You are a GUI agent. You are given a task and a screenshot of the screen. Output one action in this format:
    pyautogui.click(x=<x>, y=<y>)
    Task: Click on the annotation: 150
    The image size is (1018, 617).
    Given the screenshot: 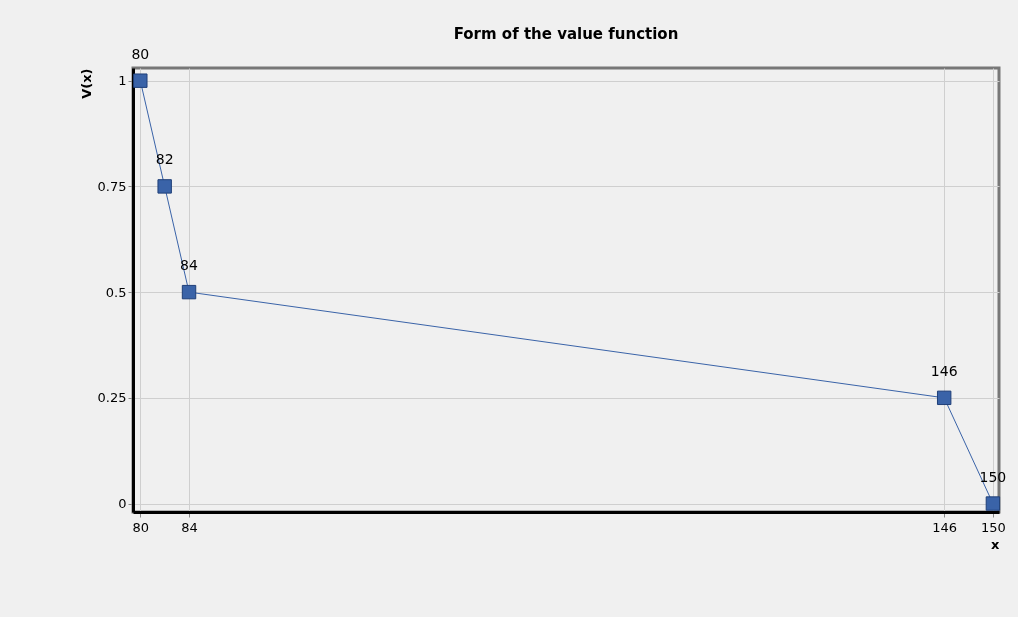 What is the action you would take?
    pyautogui.click(x=993, y=476)
    